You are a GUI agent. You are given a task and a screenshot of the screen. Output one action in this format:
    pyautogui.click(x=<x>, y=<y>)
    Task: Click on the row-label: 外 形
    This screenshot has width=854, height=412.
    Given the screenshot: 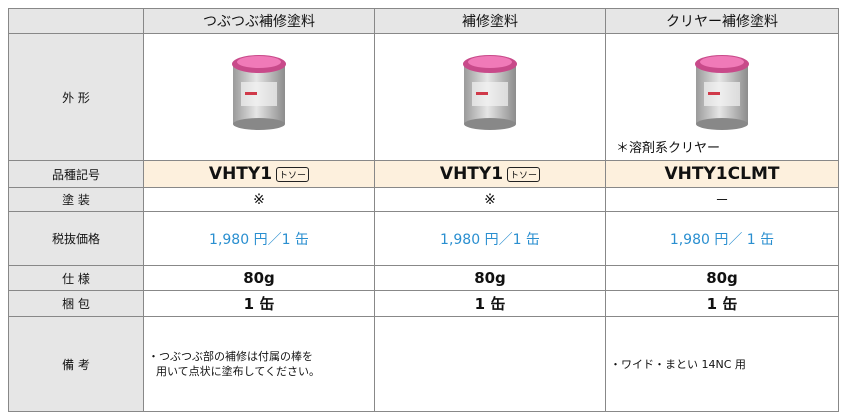 What is the action you would take?
    pyautogui.click(x=76, y=97)
    